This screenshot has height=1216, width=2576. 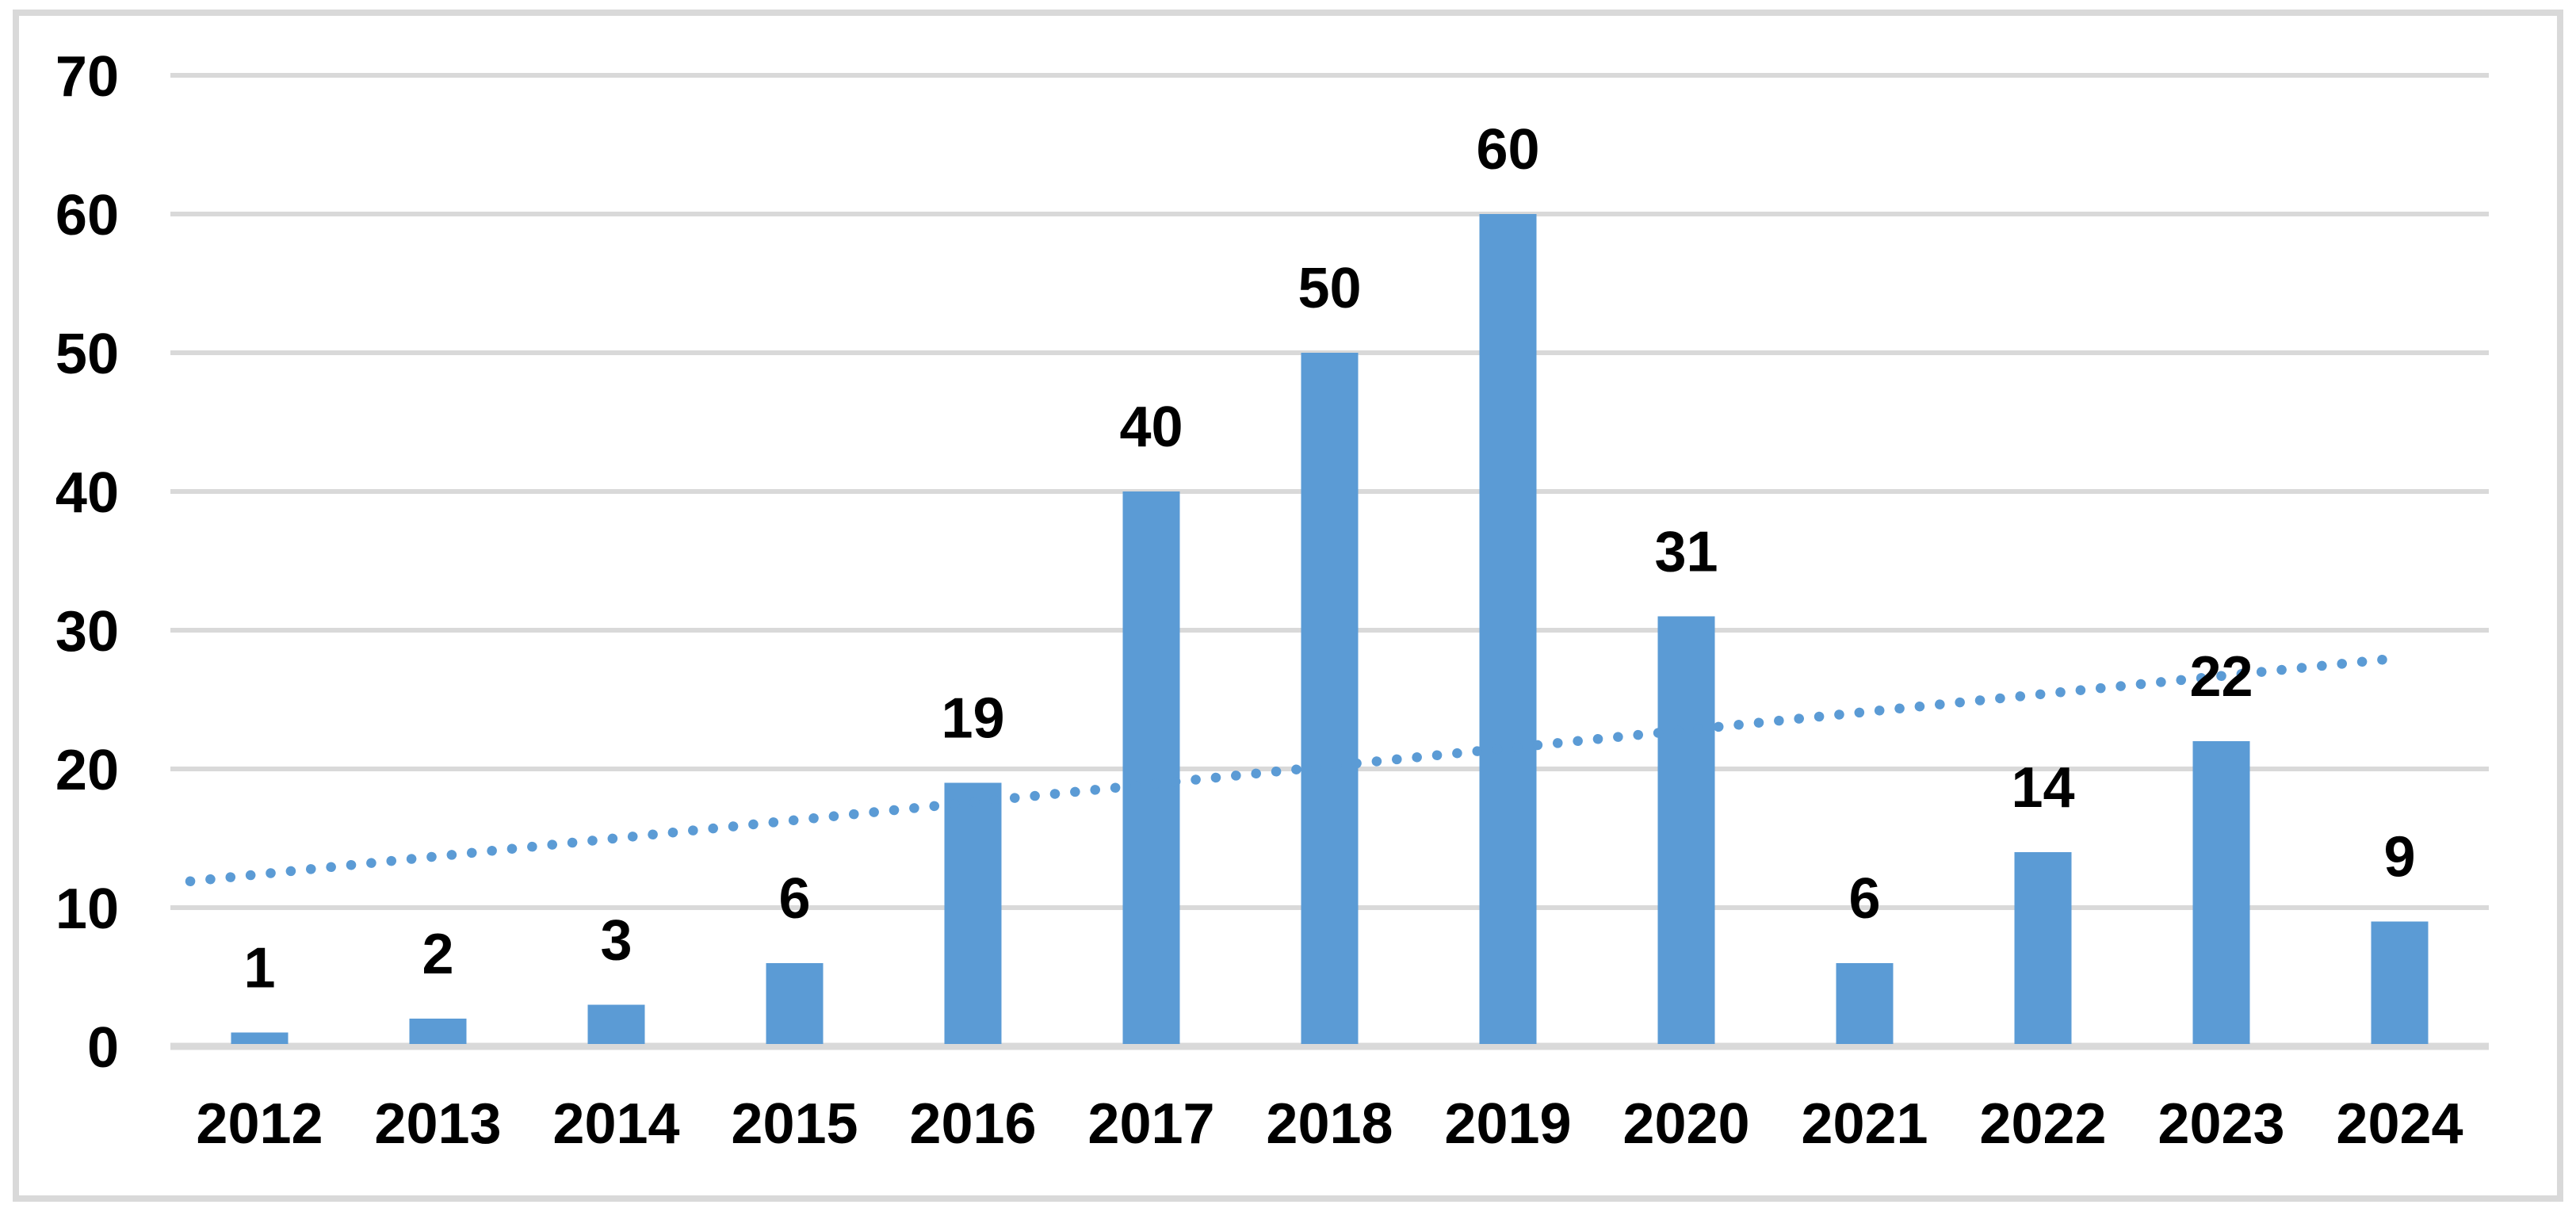 What do you see at coordinates (795, 1004) in the screenshot?
I see `bar-2015` at bounding box center [795, 1004].